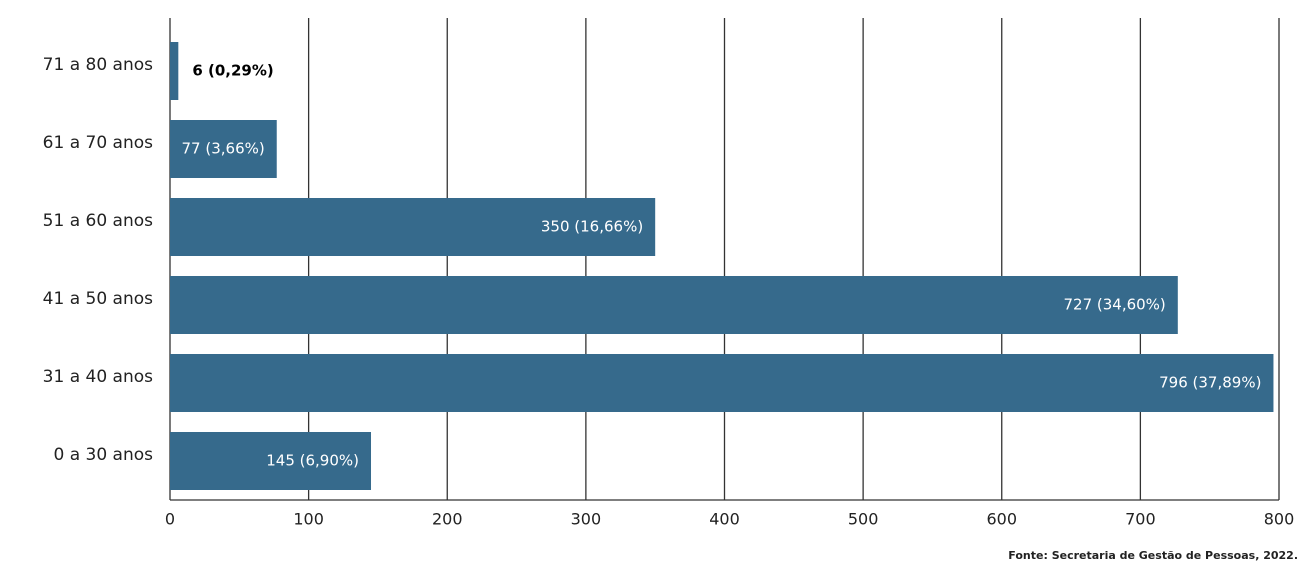 This screenshot has width=1314, height=576. I want to click on x-tick-label: 600, so click(1001, 519).